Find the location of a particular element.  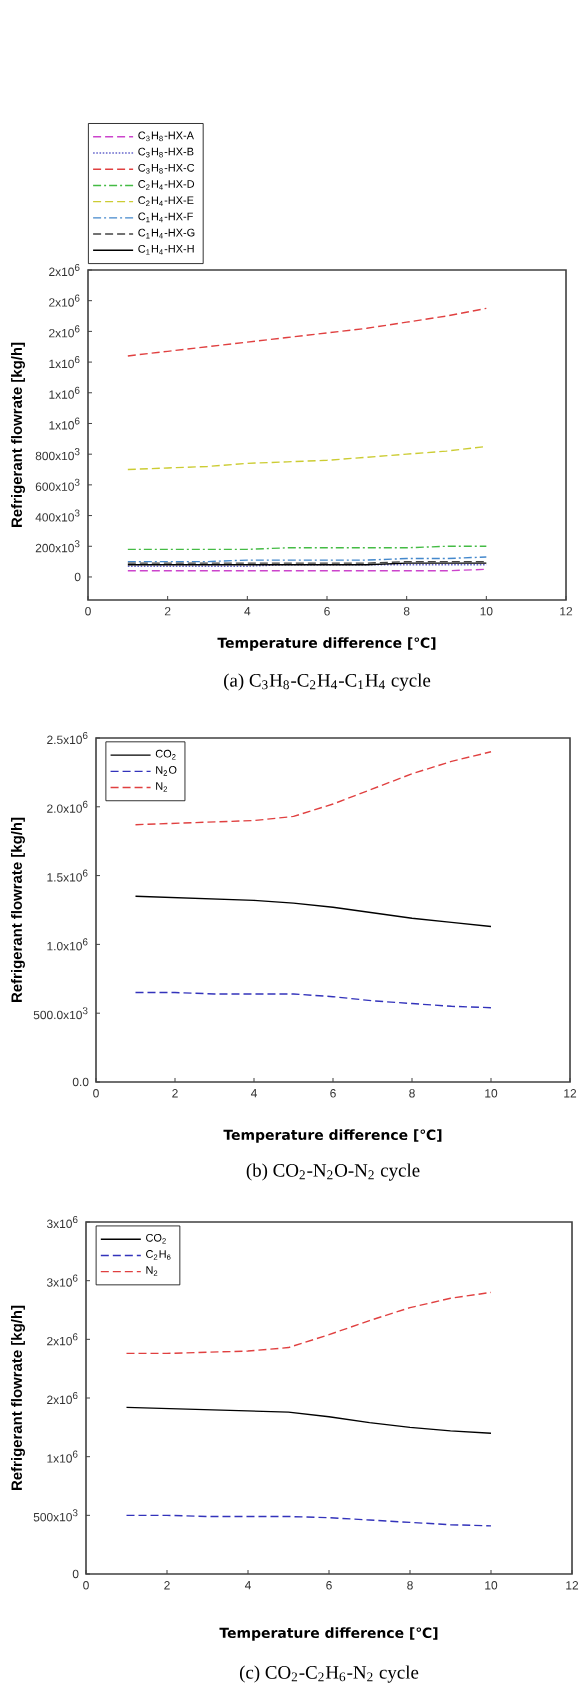

chart-title: (c) CO$_{2}$-C$_{2}$H$_{6}$-N$_{2}$ cycle is located at coordinates (329, 1674).